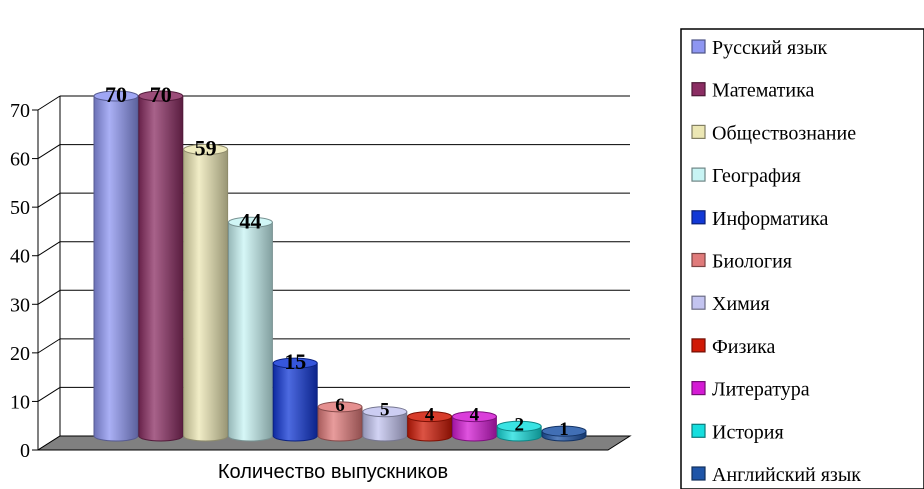 This screenshot has height=489, width=924. Describe the element at coordinates (786, 475) in the screenshot. I see `legend-entry: Английский язык` at that location.